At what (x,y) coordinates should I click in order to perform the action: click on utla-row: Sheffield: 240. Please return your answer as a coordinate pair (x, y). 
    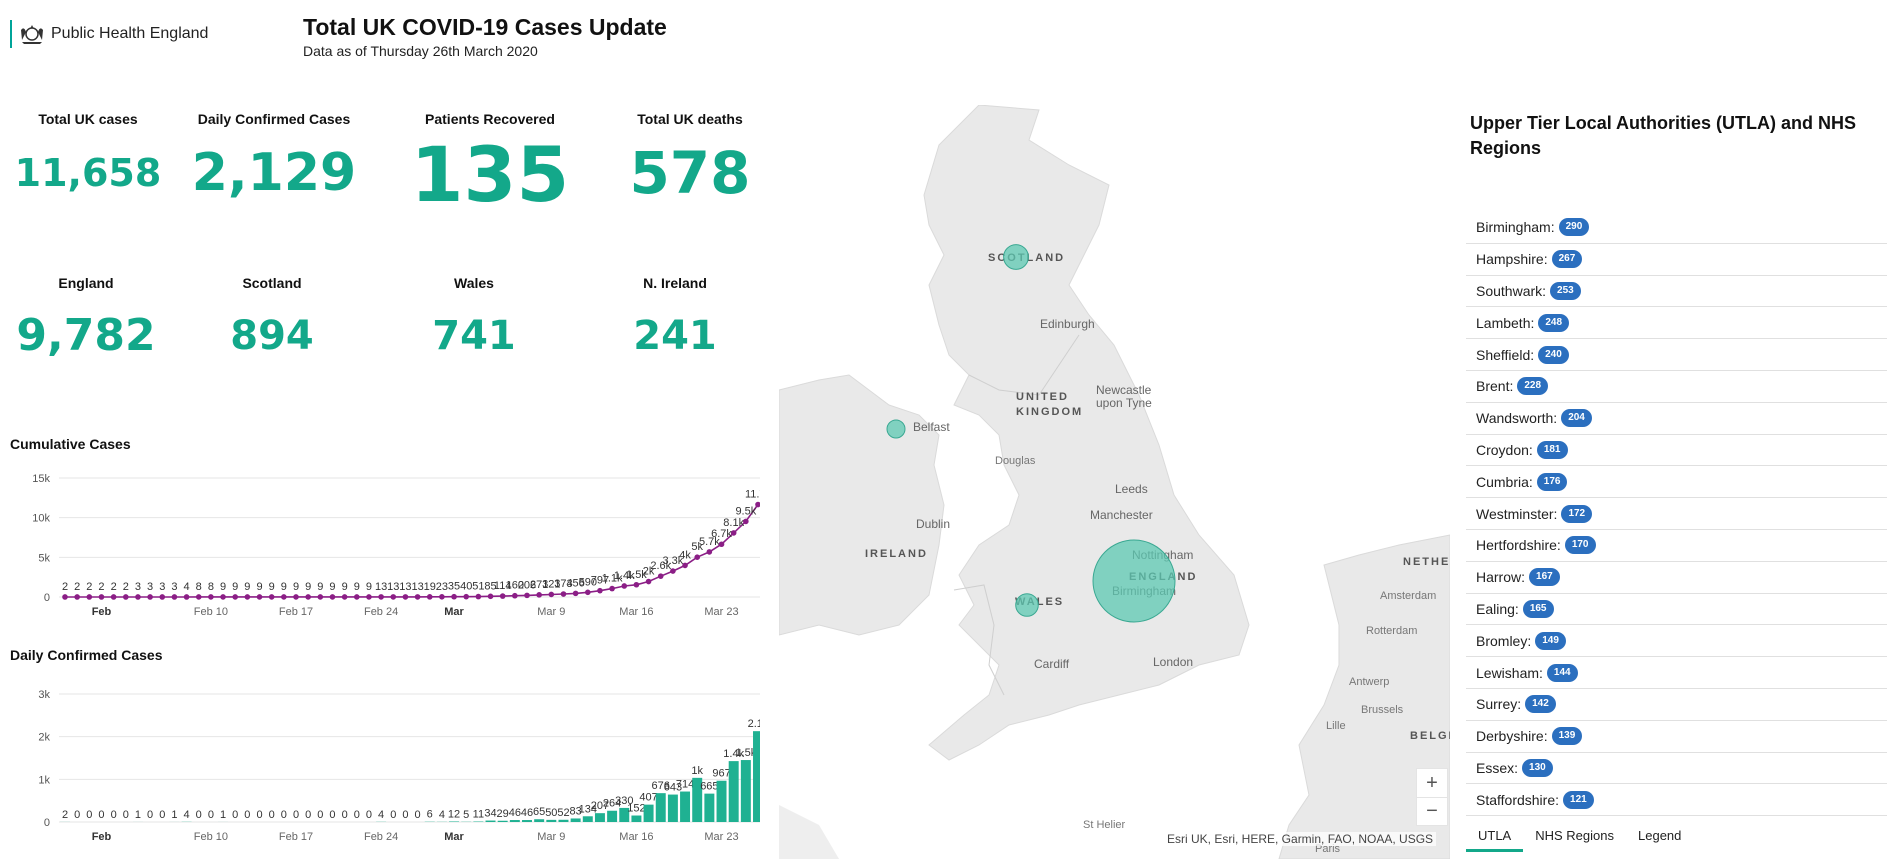
    Looking at the image, I should click on (1676, 355).